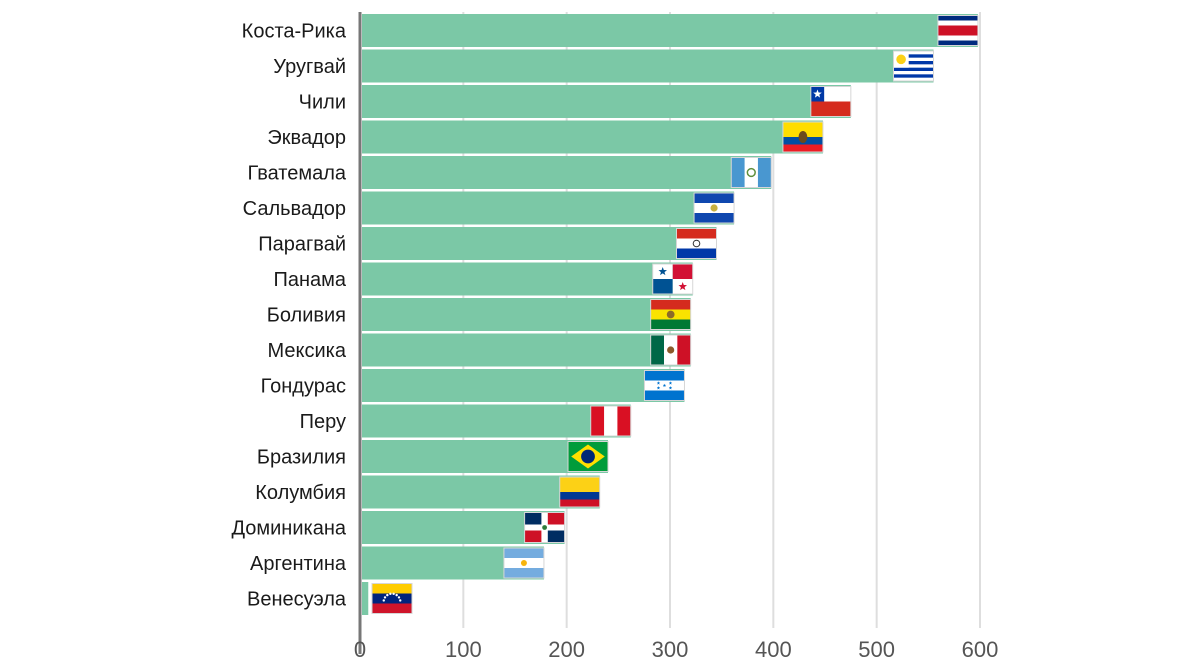  Describe the element at coordinates (302, 245) in the screenshot. I see `category-label: Парагвай` at that location.